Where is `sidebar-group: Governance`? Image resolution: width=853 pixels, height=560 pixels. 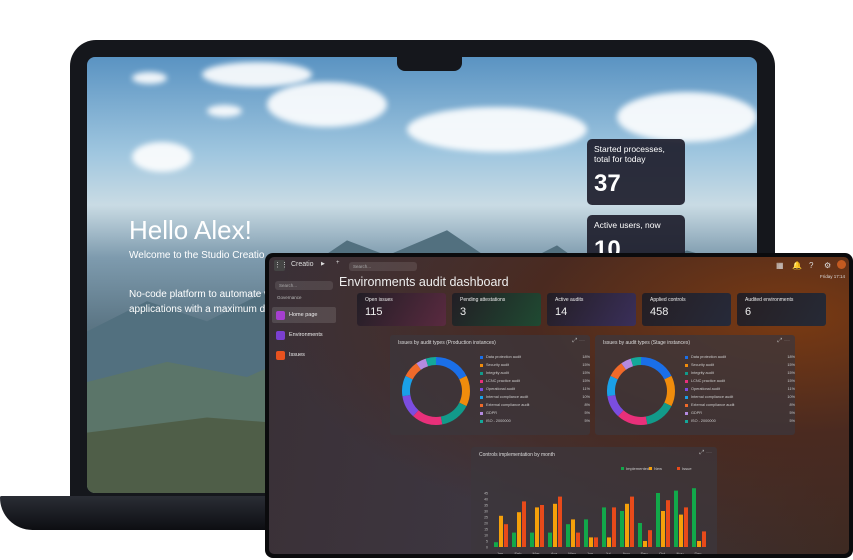 sidebar-group: Governance is located at coordinates (289, 297).